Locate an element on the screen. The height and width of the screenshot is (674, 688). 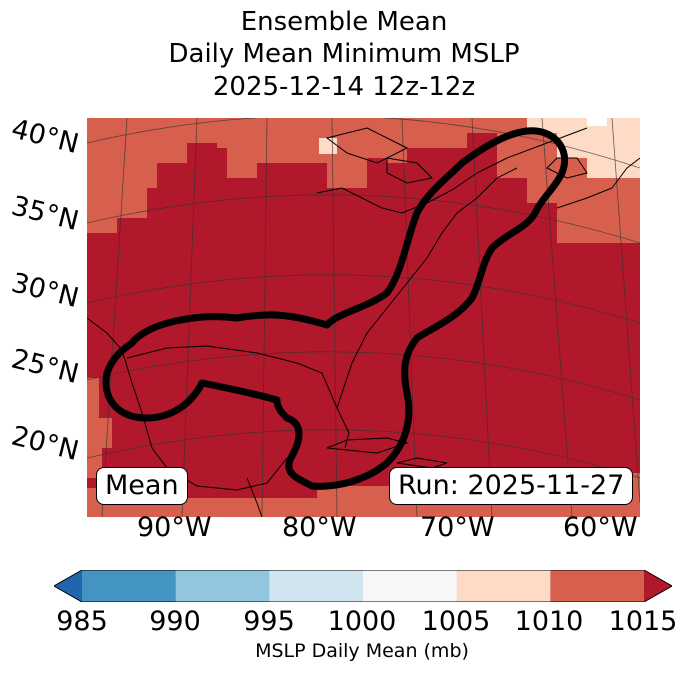
colorbar-tick-1000: 1000 is located at coordinates (362, 621).